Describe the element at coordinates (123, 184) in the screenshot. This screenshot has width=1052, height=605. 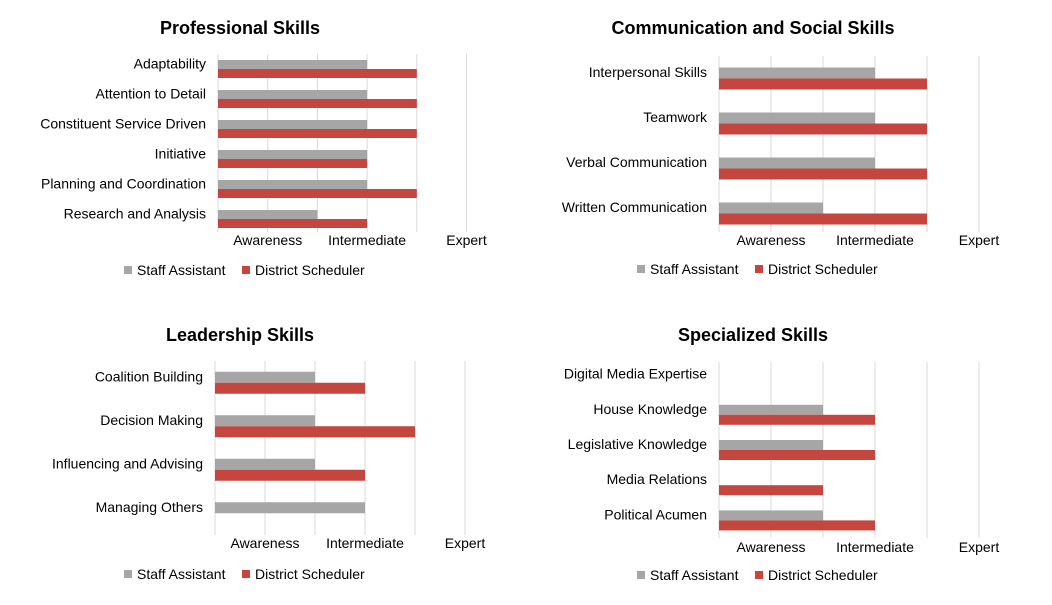
I see `category-label: Planning and Coordination` at that location.